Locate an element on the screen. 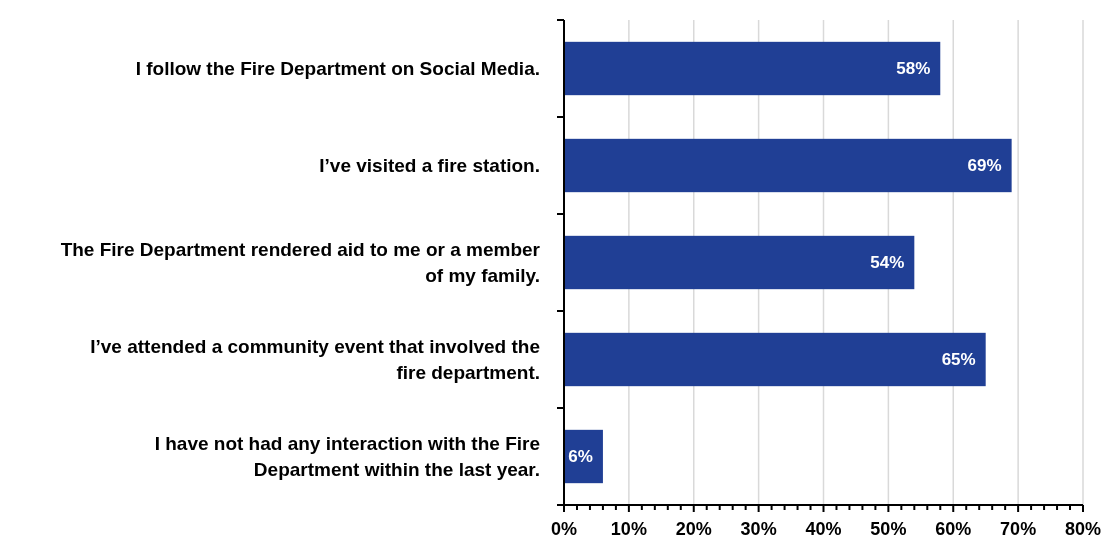 The width and height of the screenshot is (1119, 539). x-tick-label: 80% is located at coordinates (1083, 529).